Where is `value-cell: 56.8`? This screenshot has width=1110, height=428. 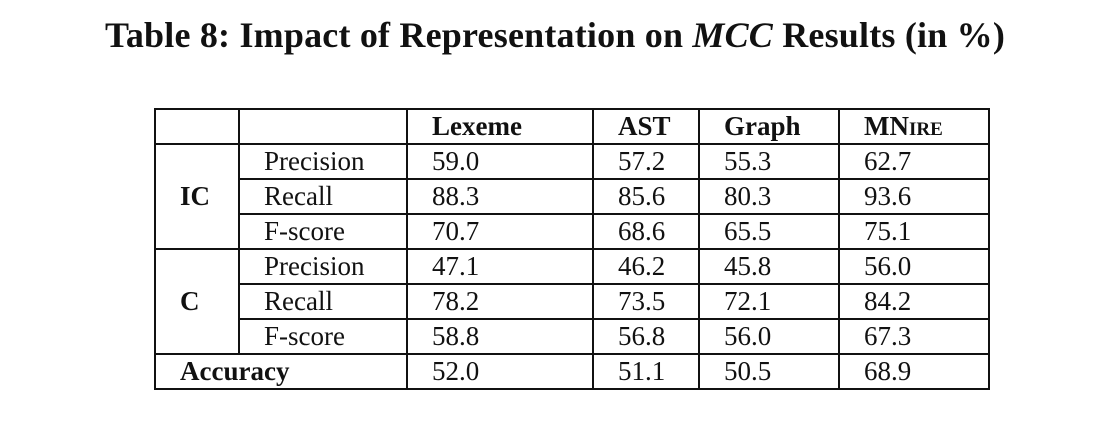 value-cell: 56.8 is located at coordinates (646, 336).